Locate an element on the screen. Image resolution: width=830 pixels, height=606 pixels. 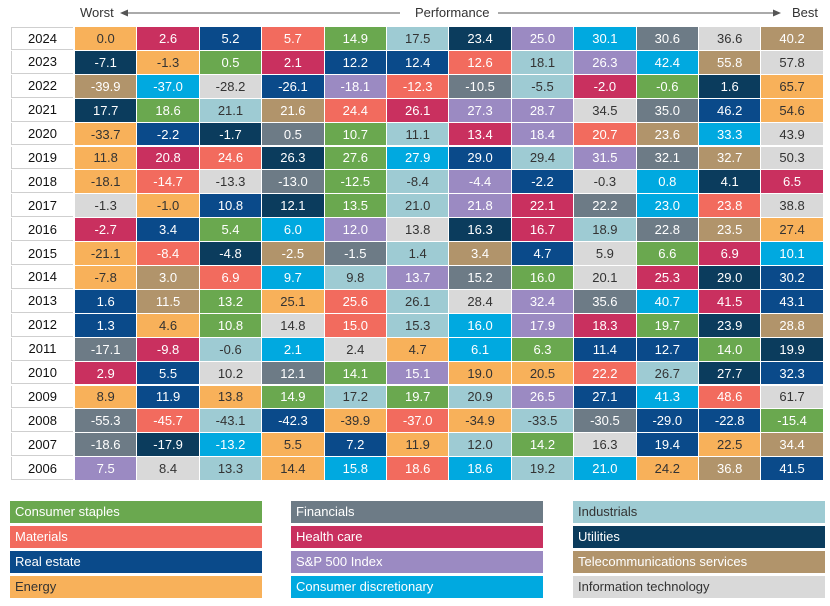
value-cell: 10.2 is located at coordinates (230, 373).